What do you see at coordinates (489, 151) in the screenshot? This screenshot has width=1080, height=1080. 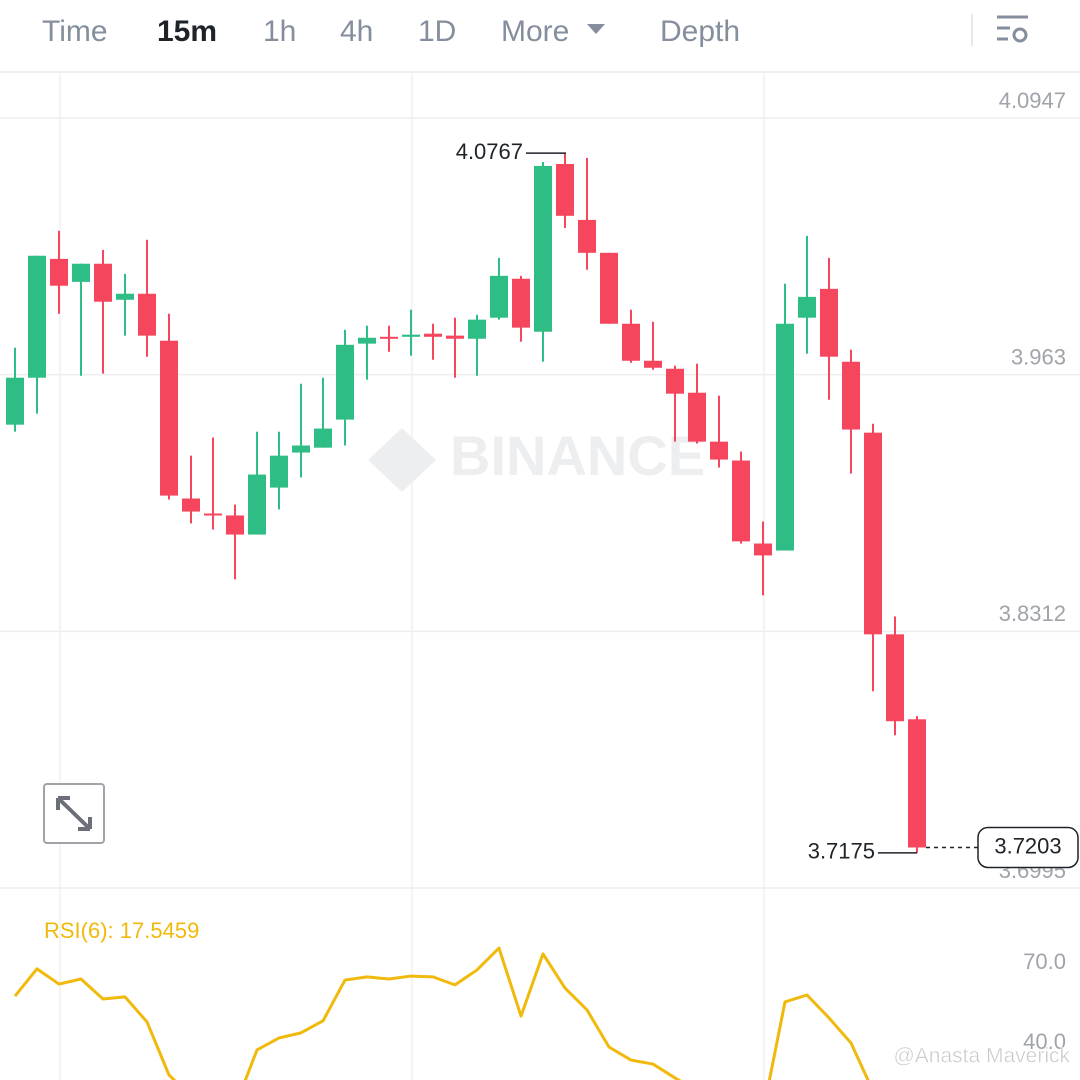 I see `max-label: 4.0767` at bounding box center [489, 151].